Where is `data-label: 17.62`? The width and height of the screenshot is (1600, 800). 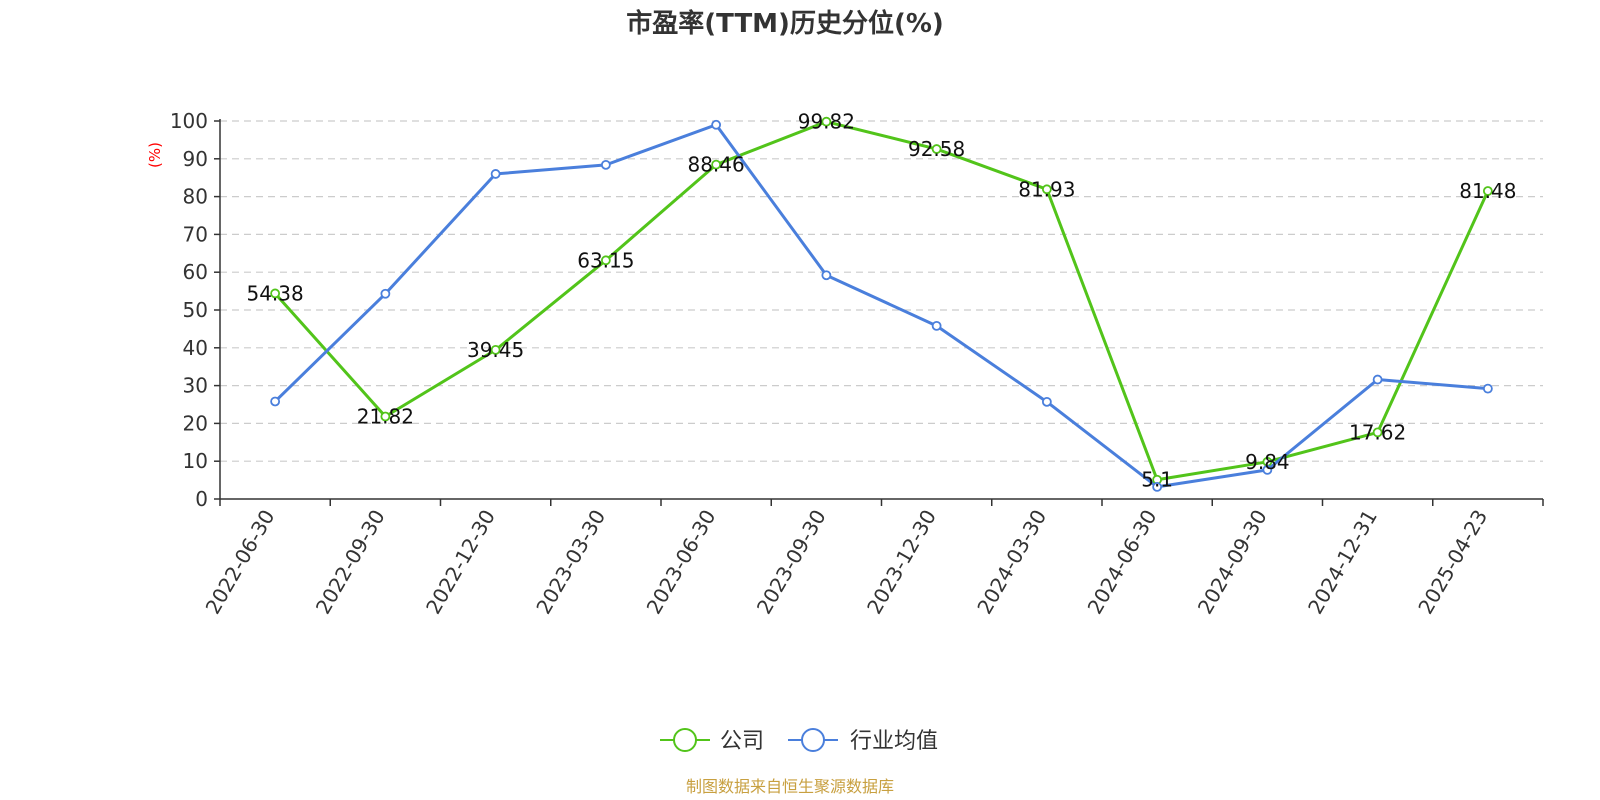
data-label: 17.62 is located at coordinates (1377, 432).